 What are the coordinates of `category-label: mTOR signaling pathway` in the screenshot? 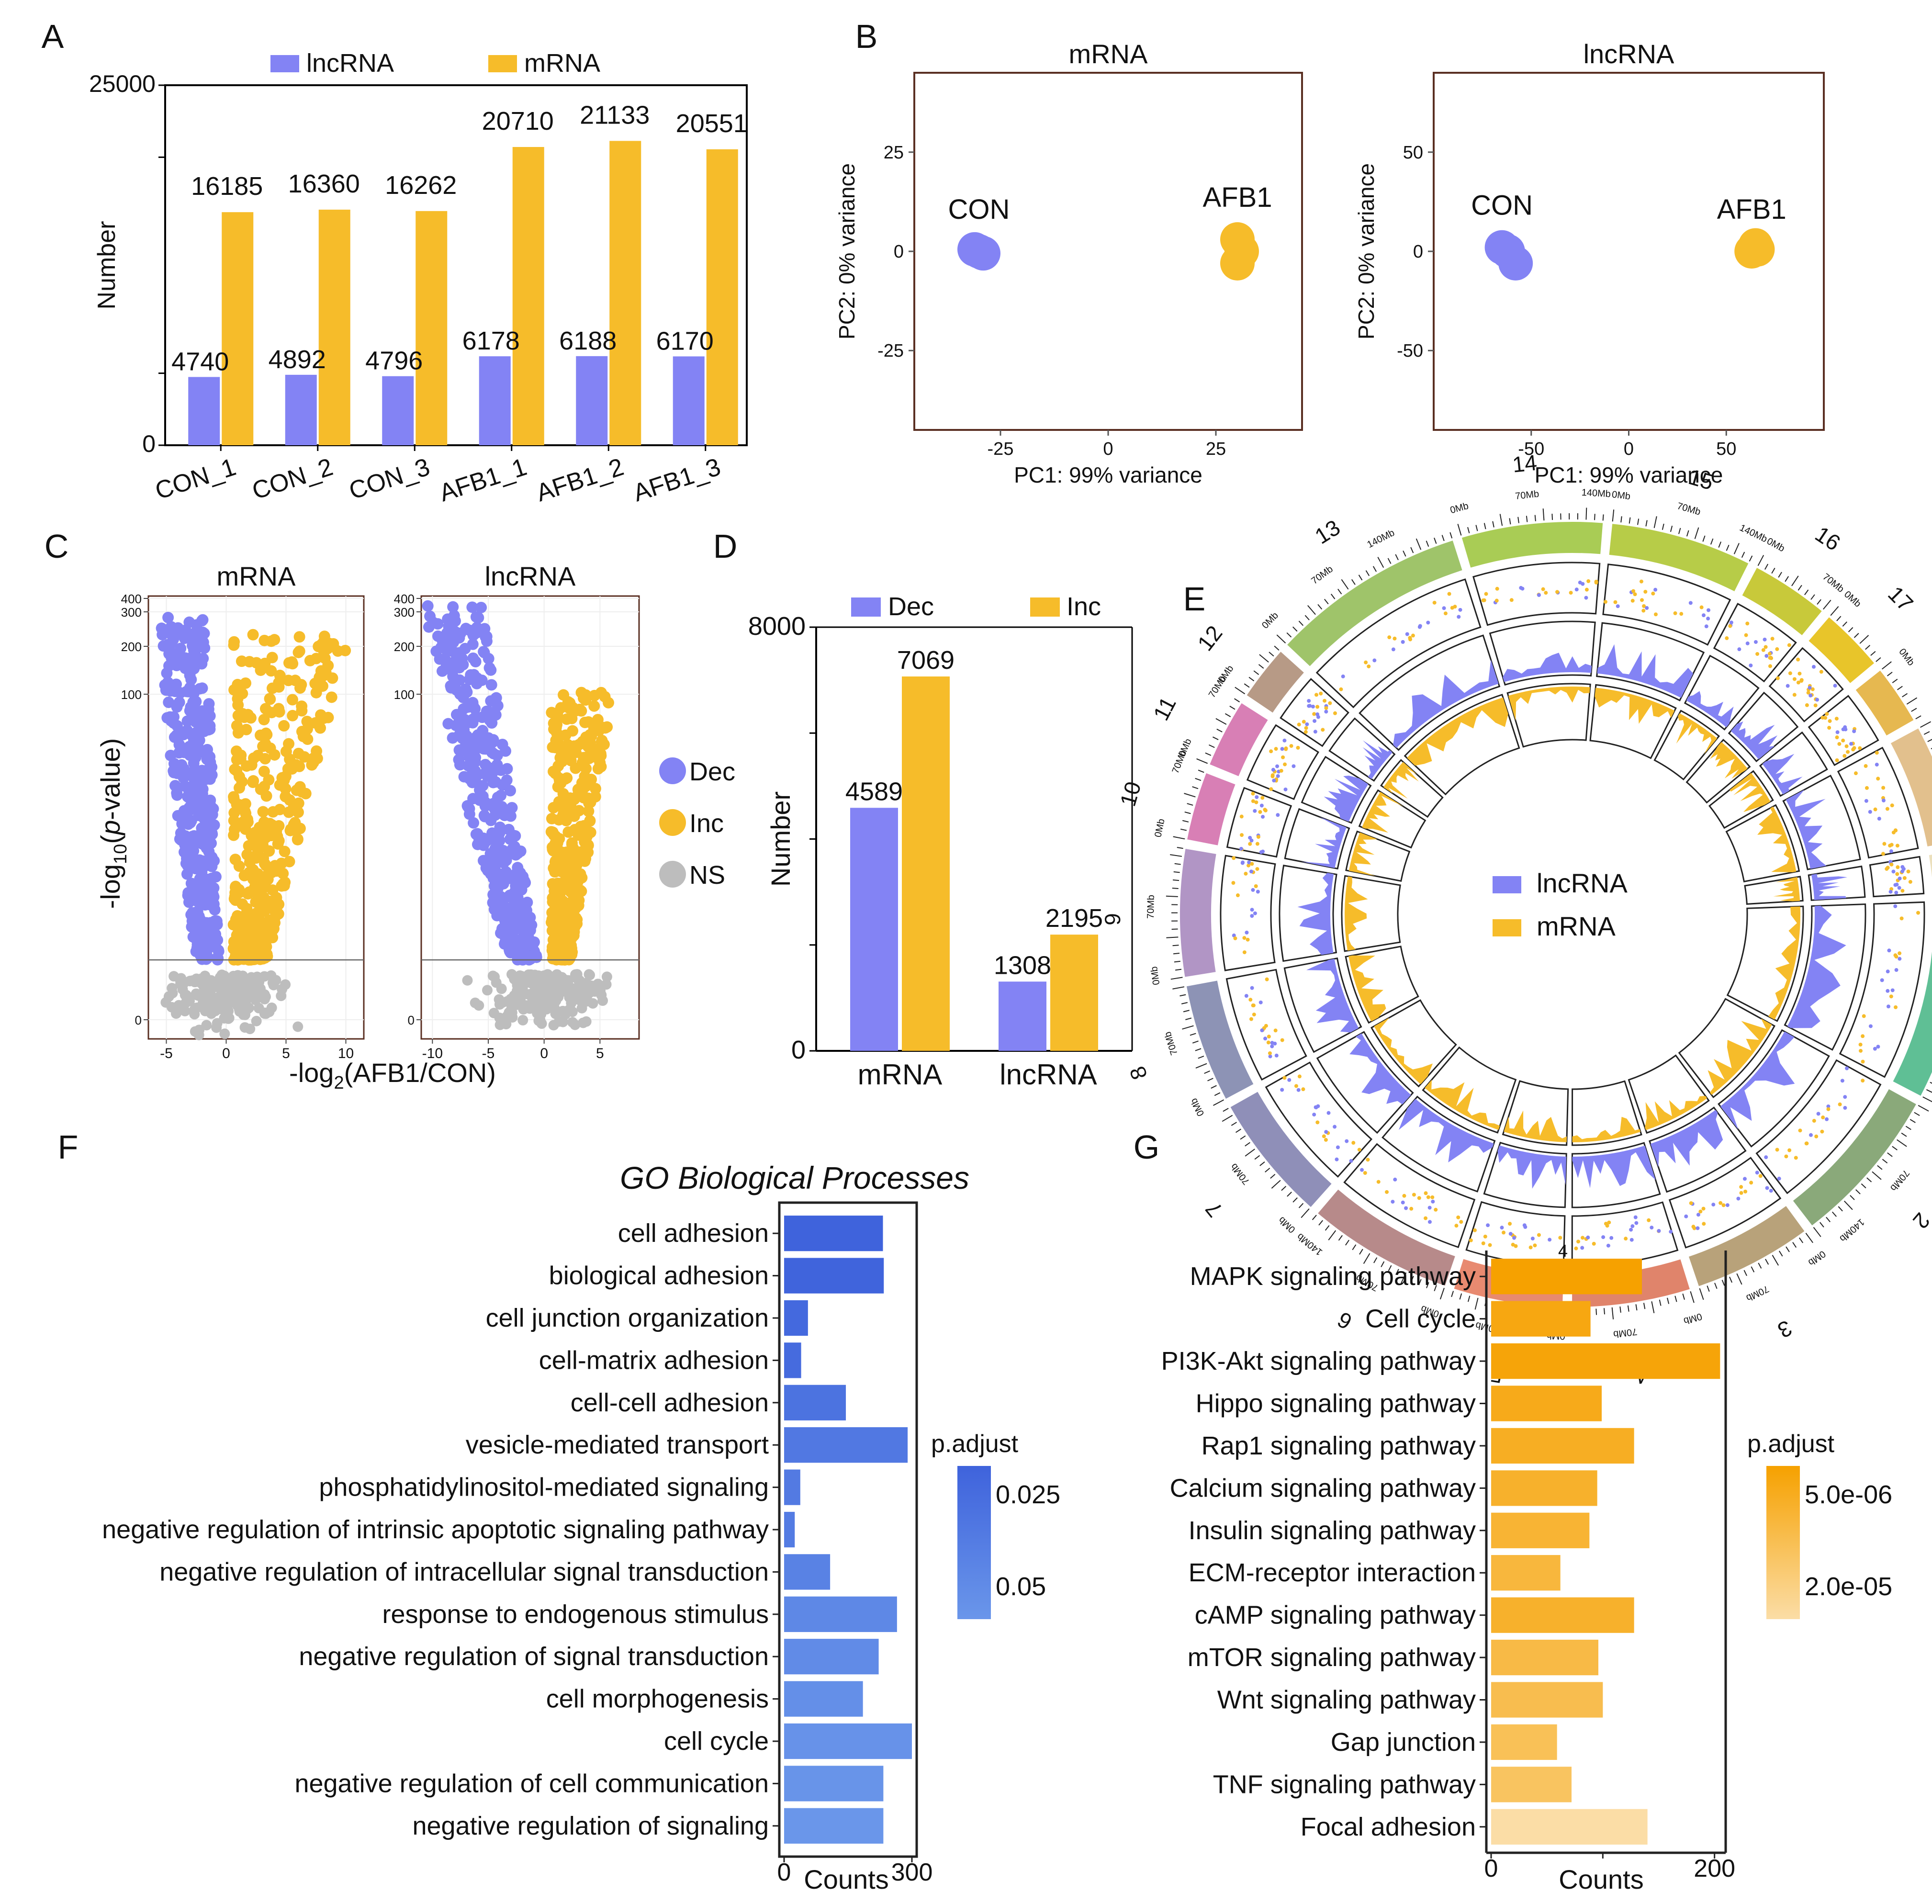 It's located at (1332, 1657).